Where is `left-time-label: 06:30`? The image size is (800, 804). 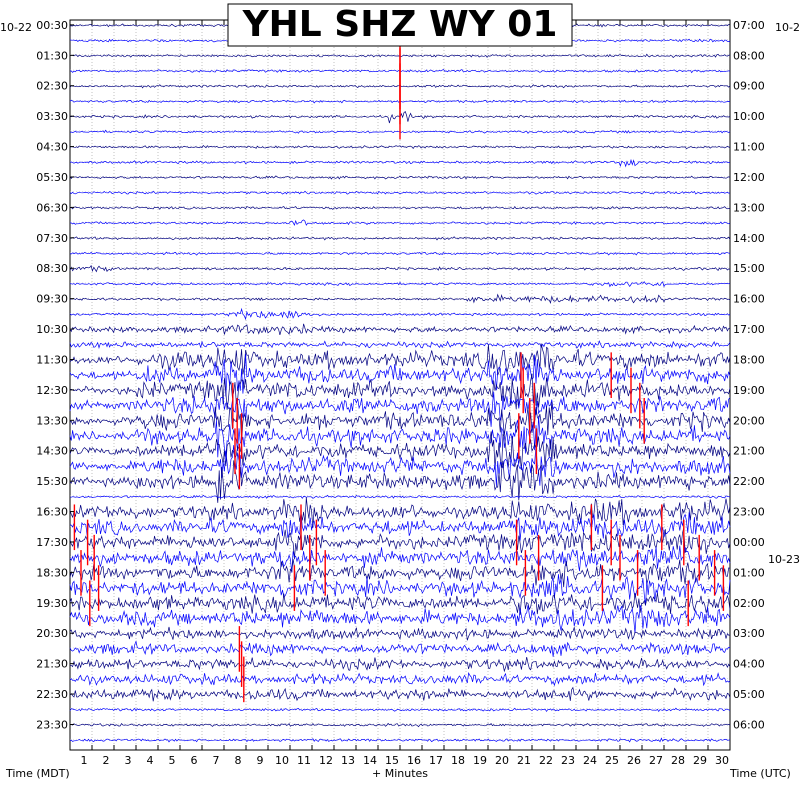
left-time-label: 06:30 is located at coordinates (52, 207).